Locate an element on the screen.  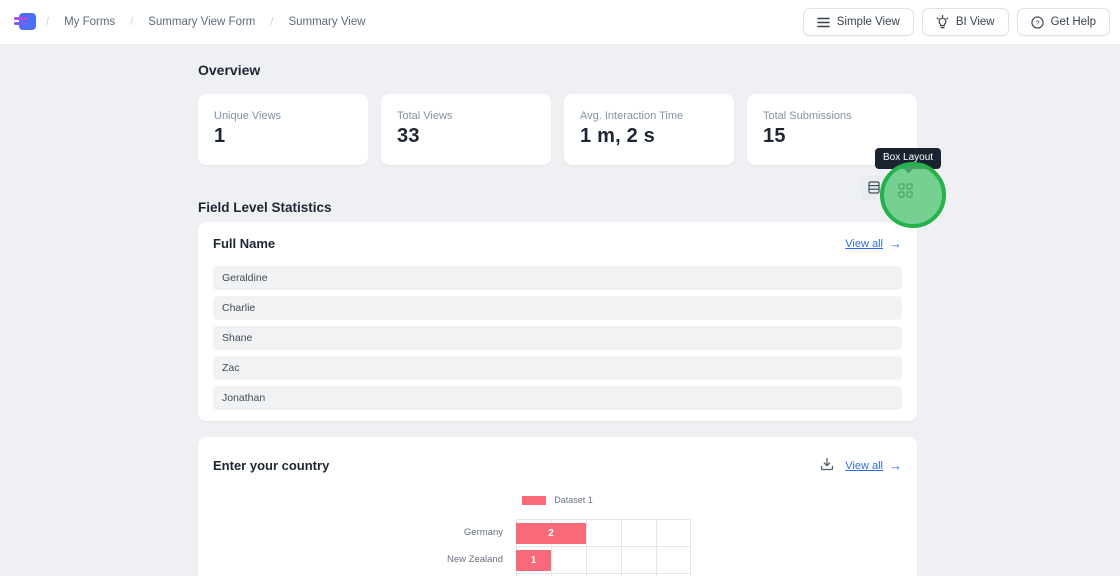
bulb-icon is located at coordinates (942, 22).